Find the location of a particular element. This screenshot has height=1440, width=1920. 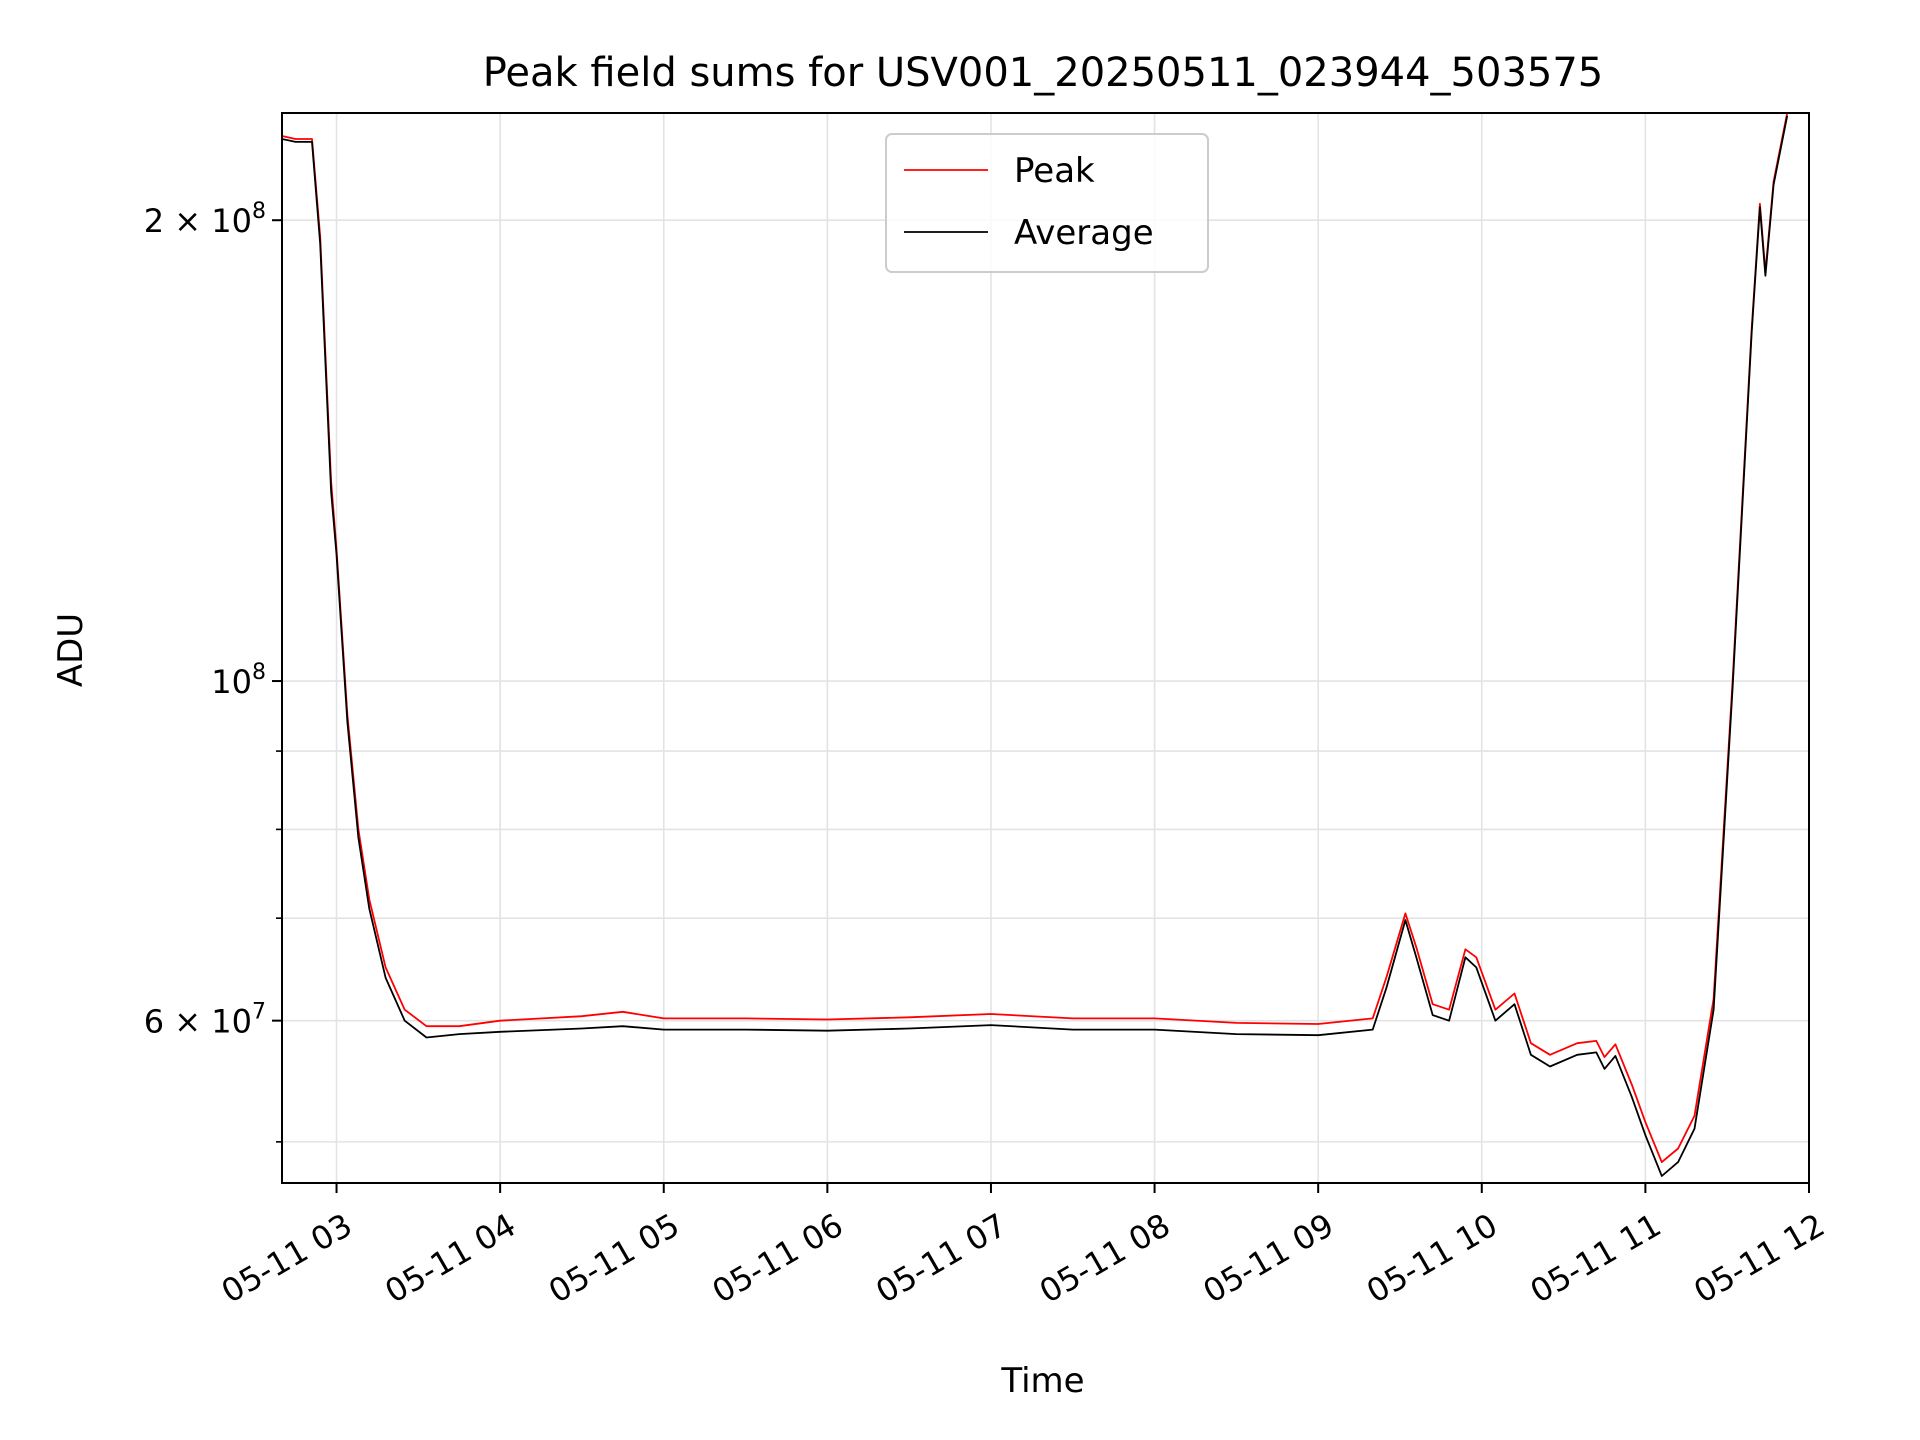

legend-box is located at coordinates (1047, 203).